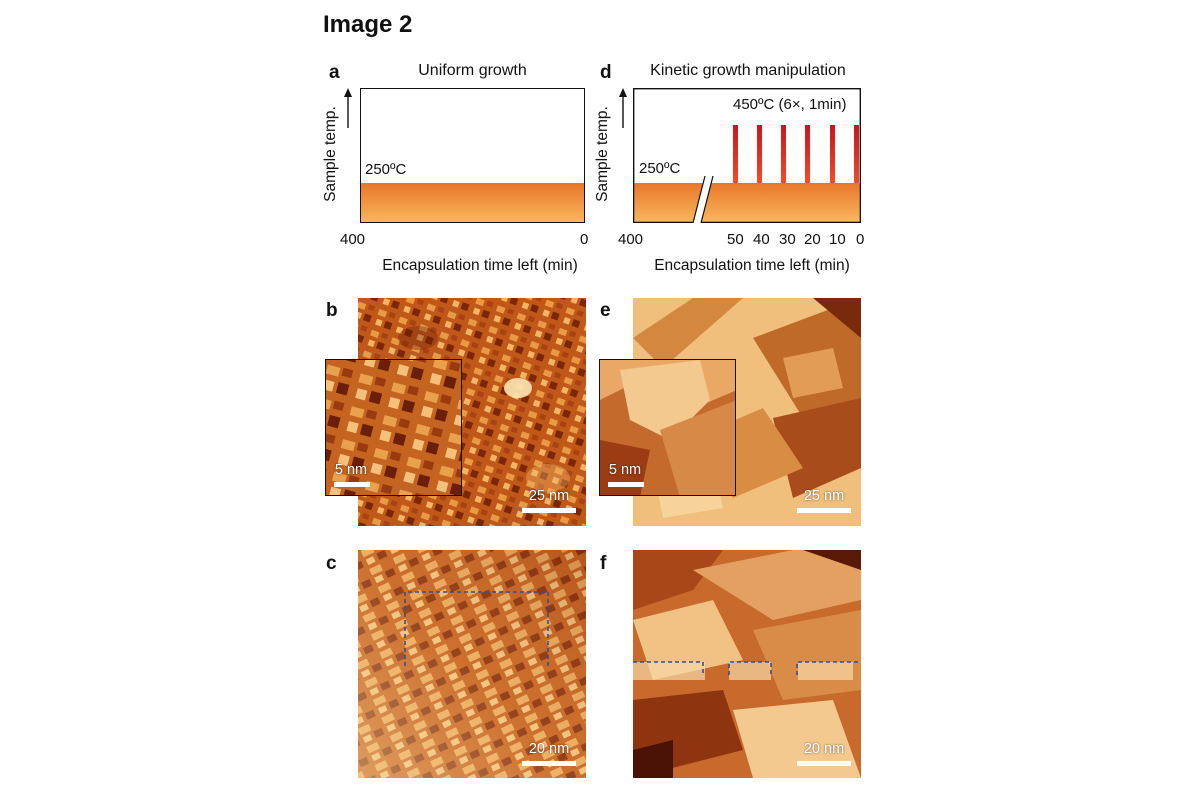 This screenshot has width=1190, height=793. What do you see at coordinates (735, 239) in the screenshot?
I see `panel-d-xtick-50: 50` at bounding box center [735, 239].